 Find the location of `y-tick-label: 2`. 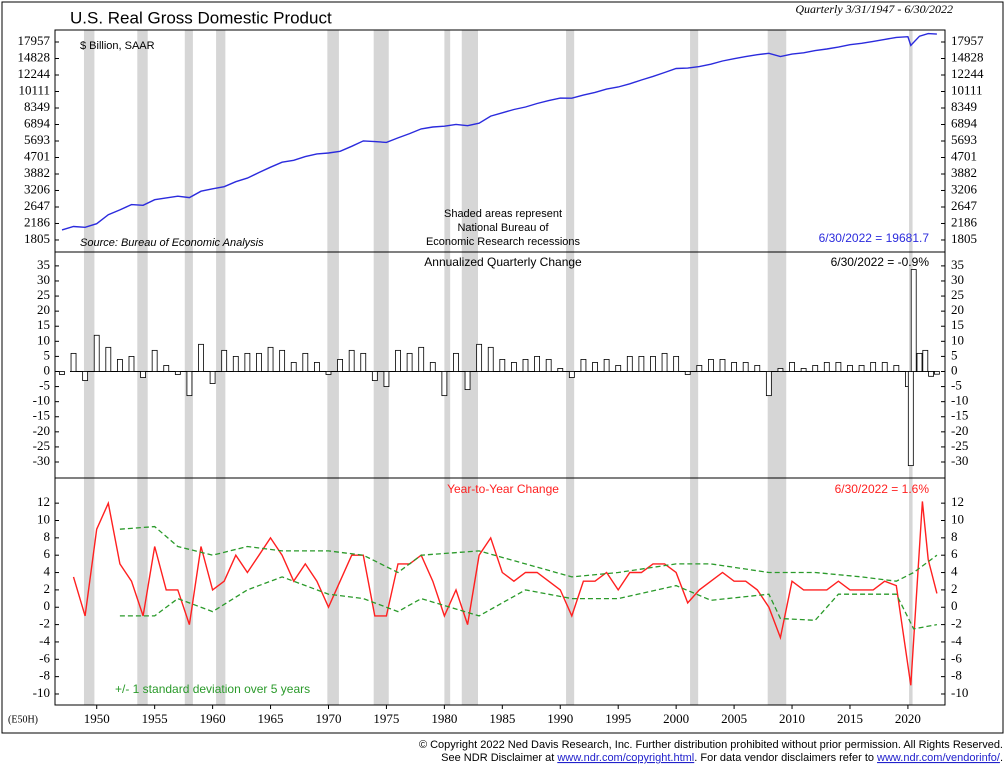

y-tick-label: 2 is located at coordinates (47, 588).